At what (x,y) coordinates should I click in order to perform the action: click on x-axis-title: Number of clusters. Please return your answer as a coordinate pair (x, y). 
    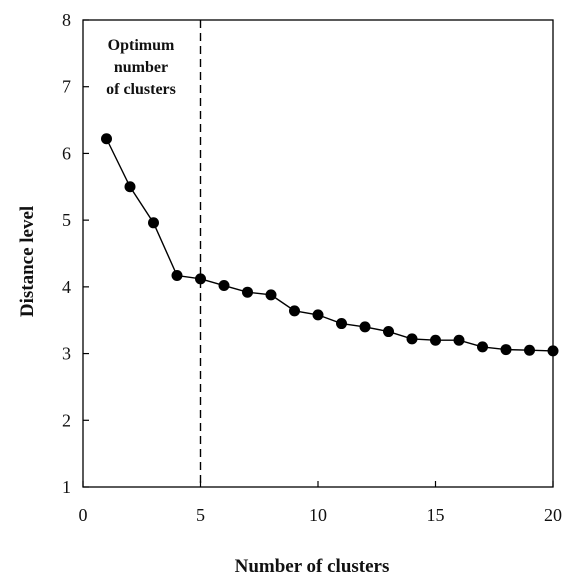
    Looking at the image, I should click on (312, 566).